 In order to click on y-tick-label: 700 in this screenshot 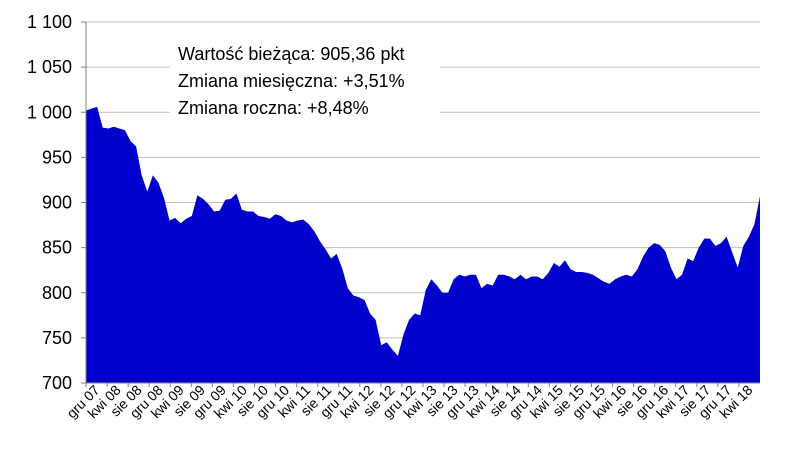, I will do `click(57, 383)`.